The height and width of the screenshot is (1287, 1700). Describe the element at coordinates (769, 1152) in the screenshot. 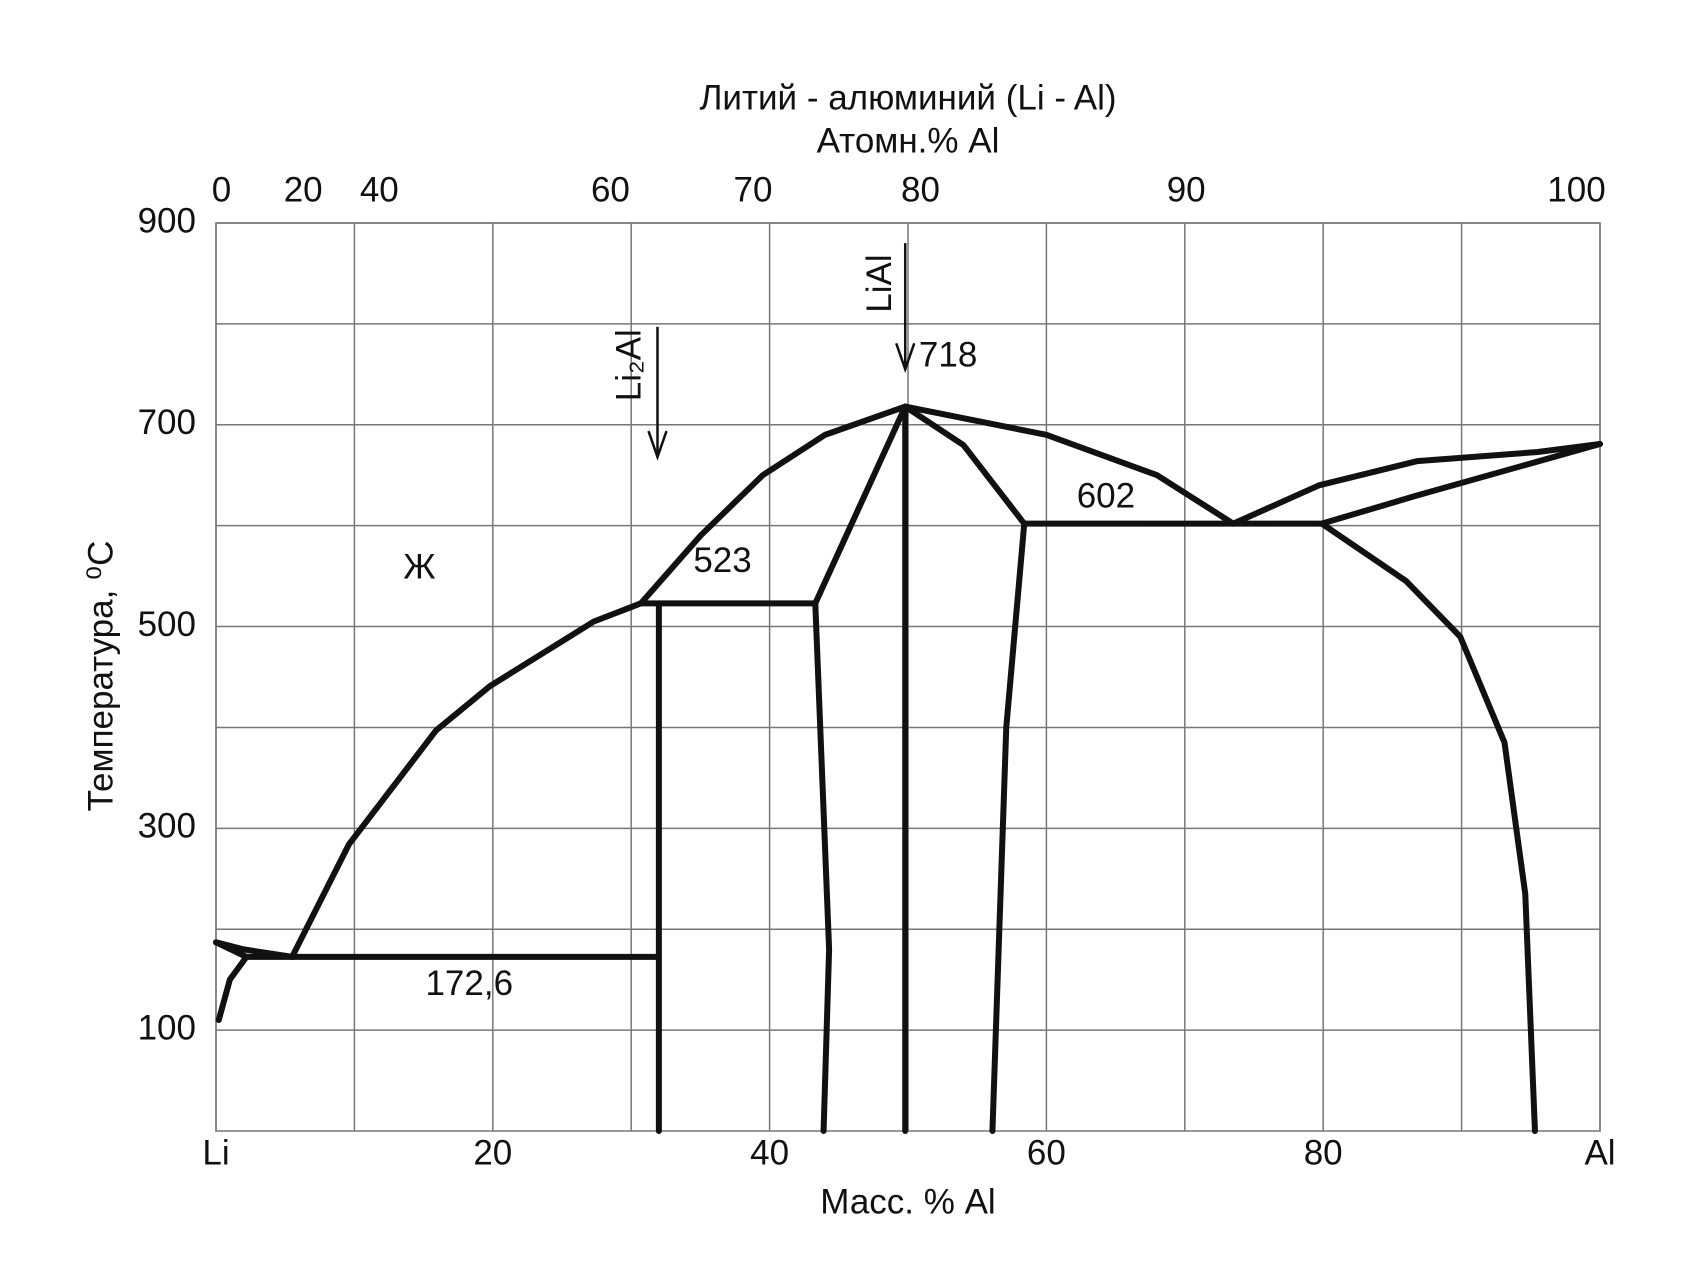

I see `x-tick-label: 40` at that location.